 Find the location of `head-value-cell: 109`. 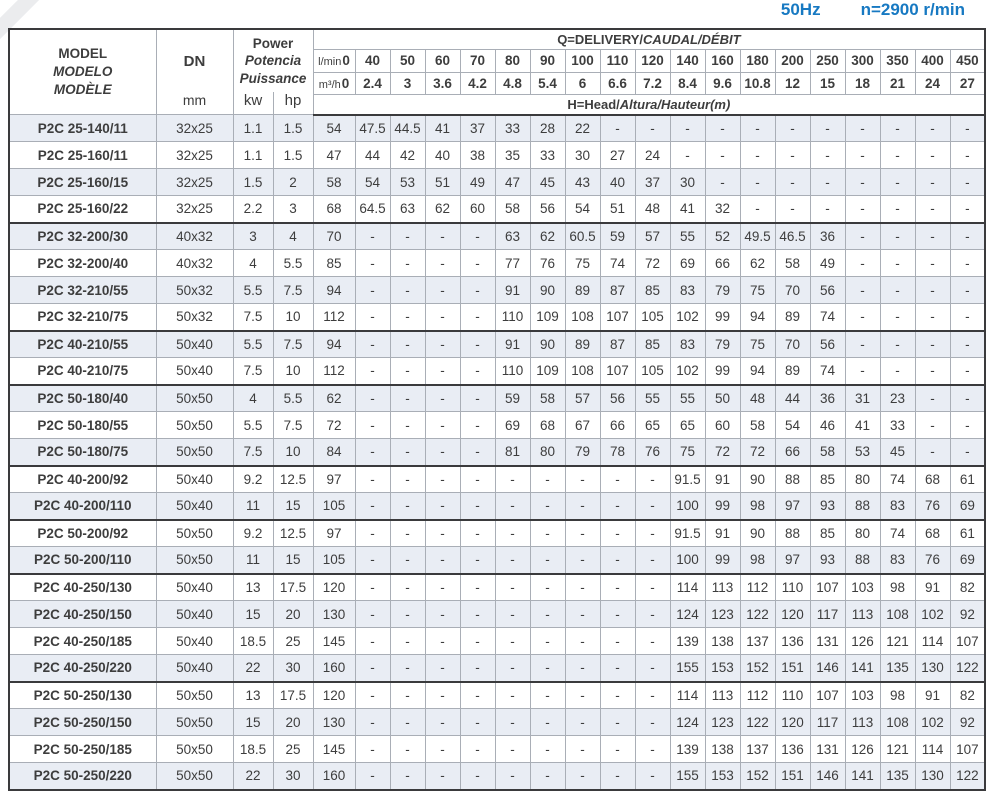

head-value-cell: 109 is located at coordinates (547, 371).